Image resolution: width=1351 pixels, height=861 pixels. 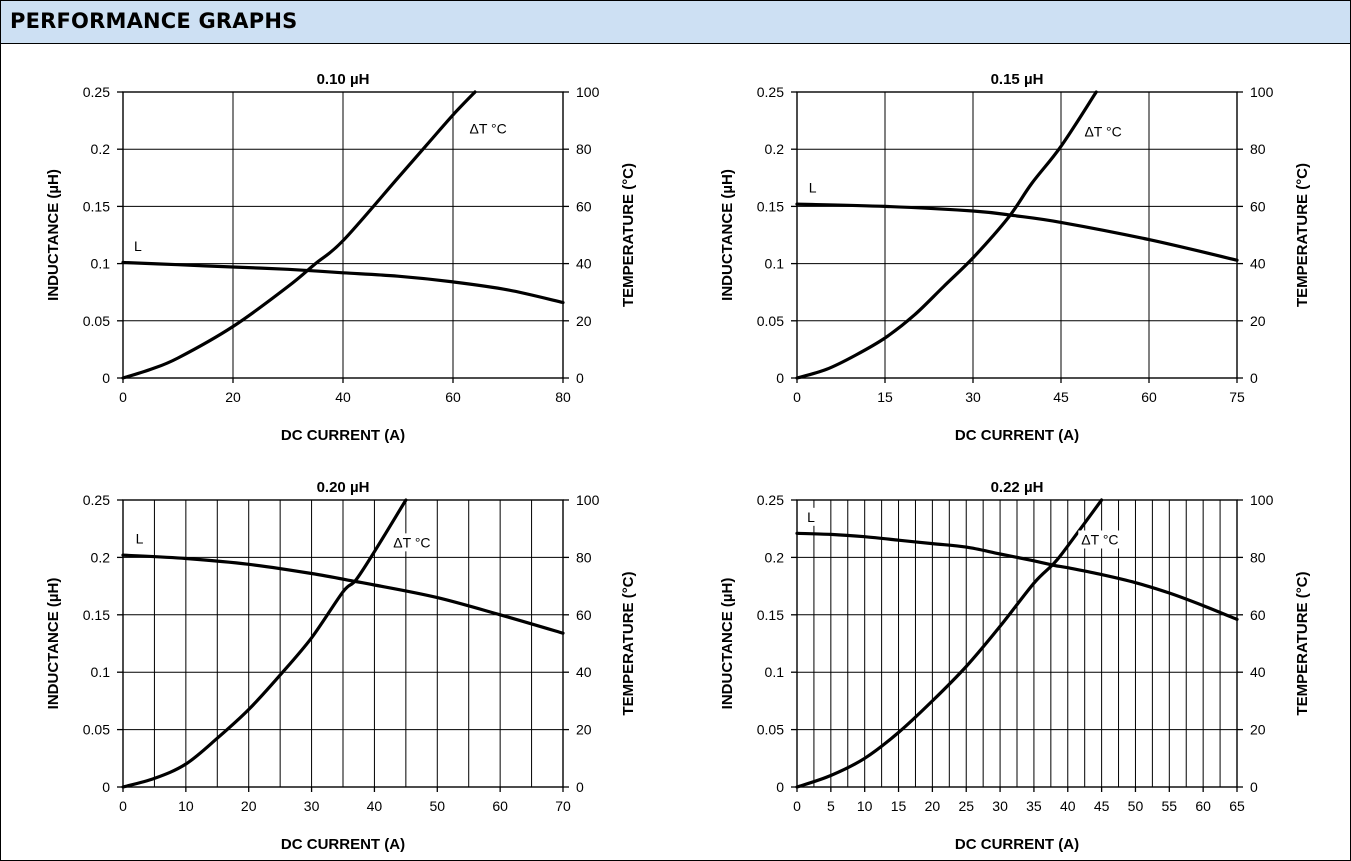 What do you see at coordinates (154, 21) in the screenshot?
I see `page-title: PERFORMANCE GRAPHS` at bounding box center [154, 21].